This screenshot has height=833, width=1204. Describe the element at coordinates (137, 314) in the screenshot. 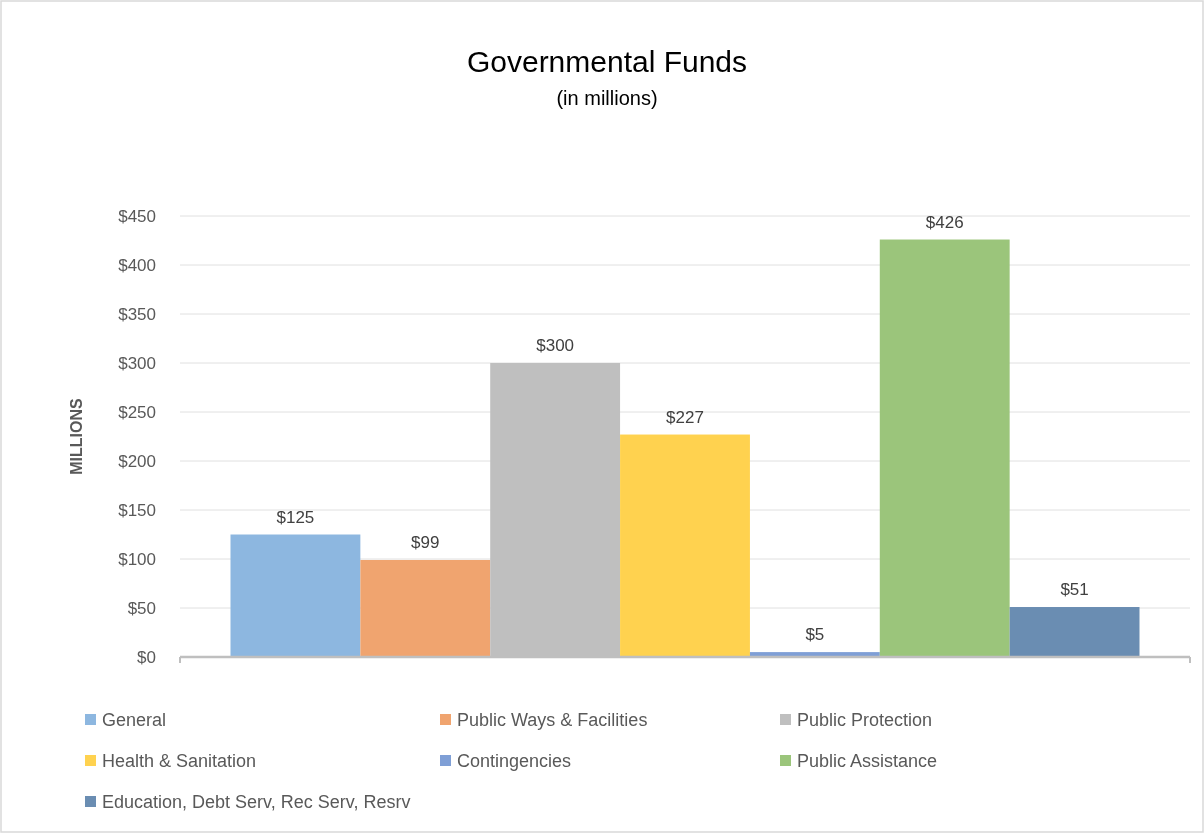

I see `y-tick-label: $350` at that location.